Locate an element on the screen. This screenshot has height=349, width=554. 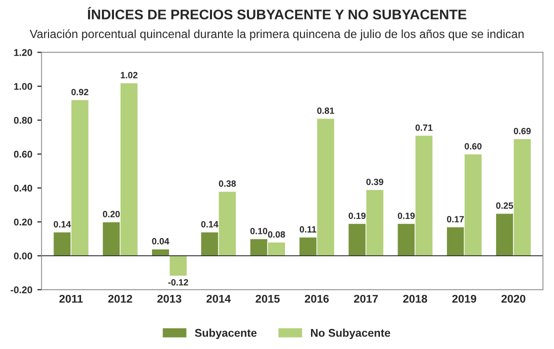
y-tick-label: 1.20 is located at coordinates (23, 52).